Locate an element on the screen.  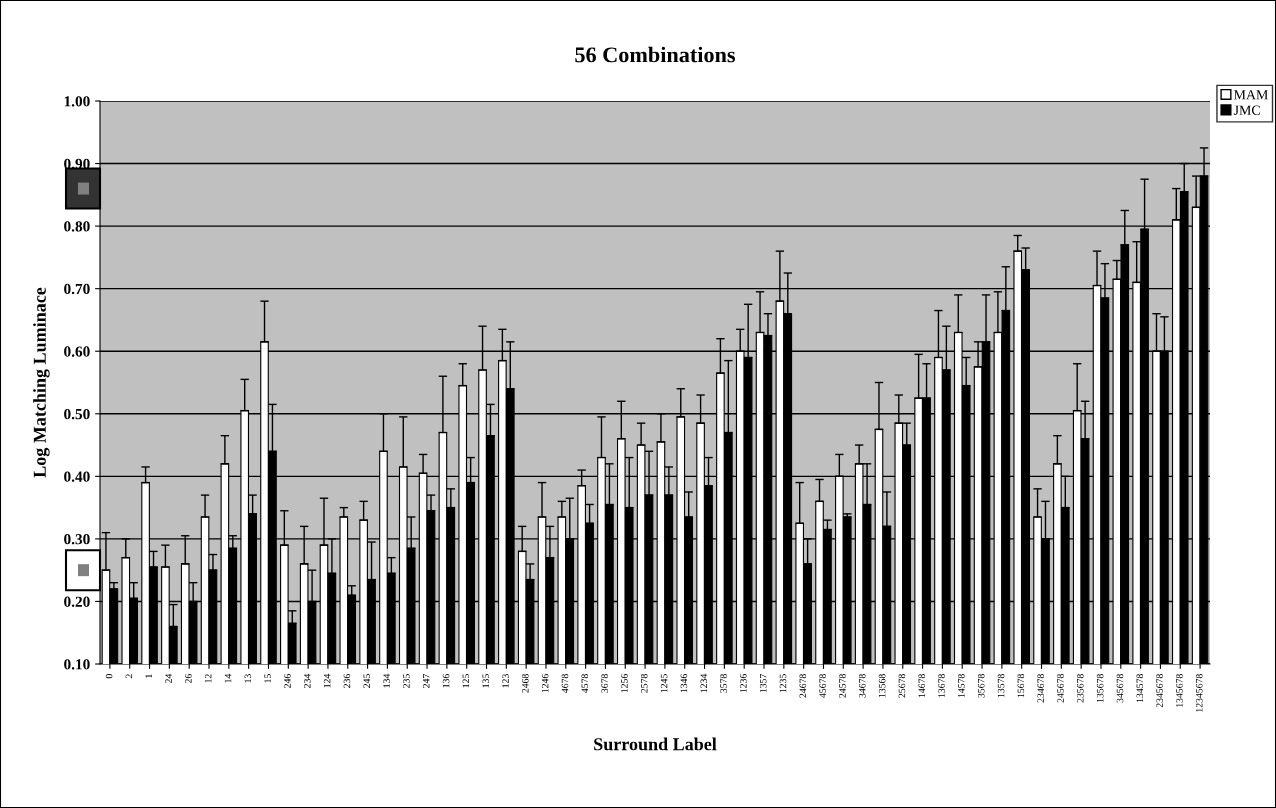
y-tick-label: 0.70 is located at coordinates (77, 289).